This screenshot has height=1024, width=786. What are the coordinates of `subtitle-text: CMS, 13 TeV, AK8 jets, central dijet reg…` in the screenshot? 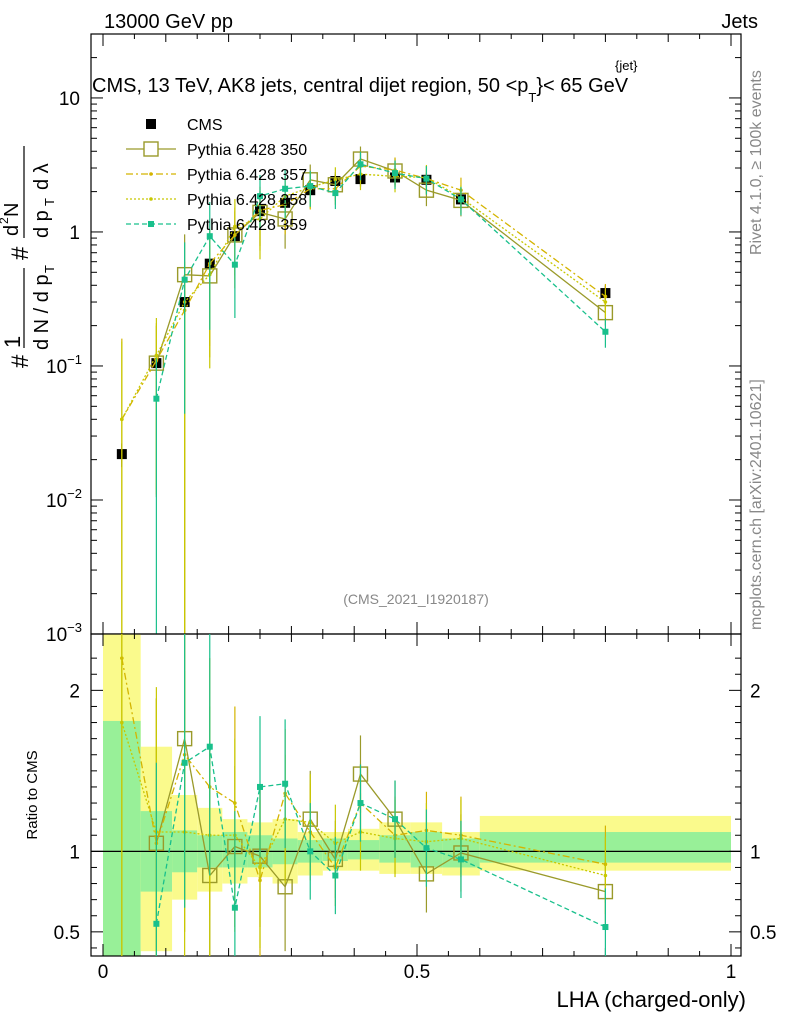 It's located at (360, 90).